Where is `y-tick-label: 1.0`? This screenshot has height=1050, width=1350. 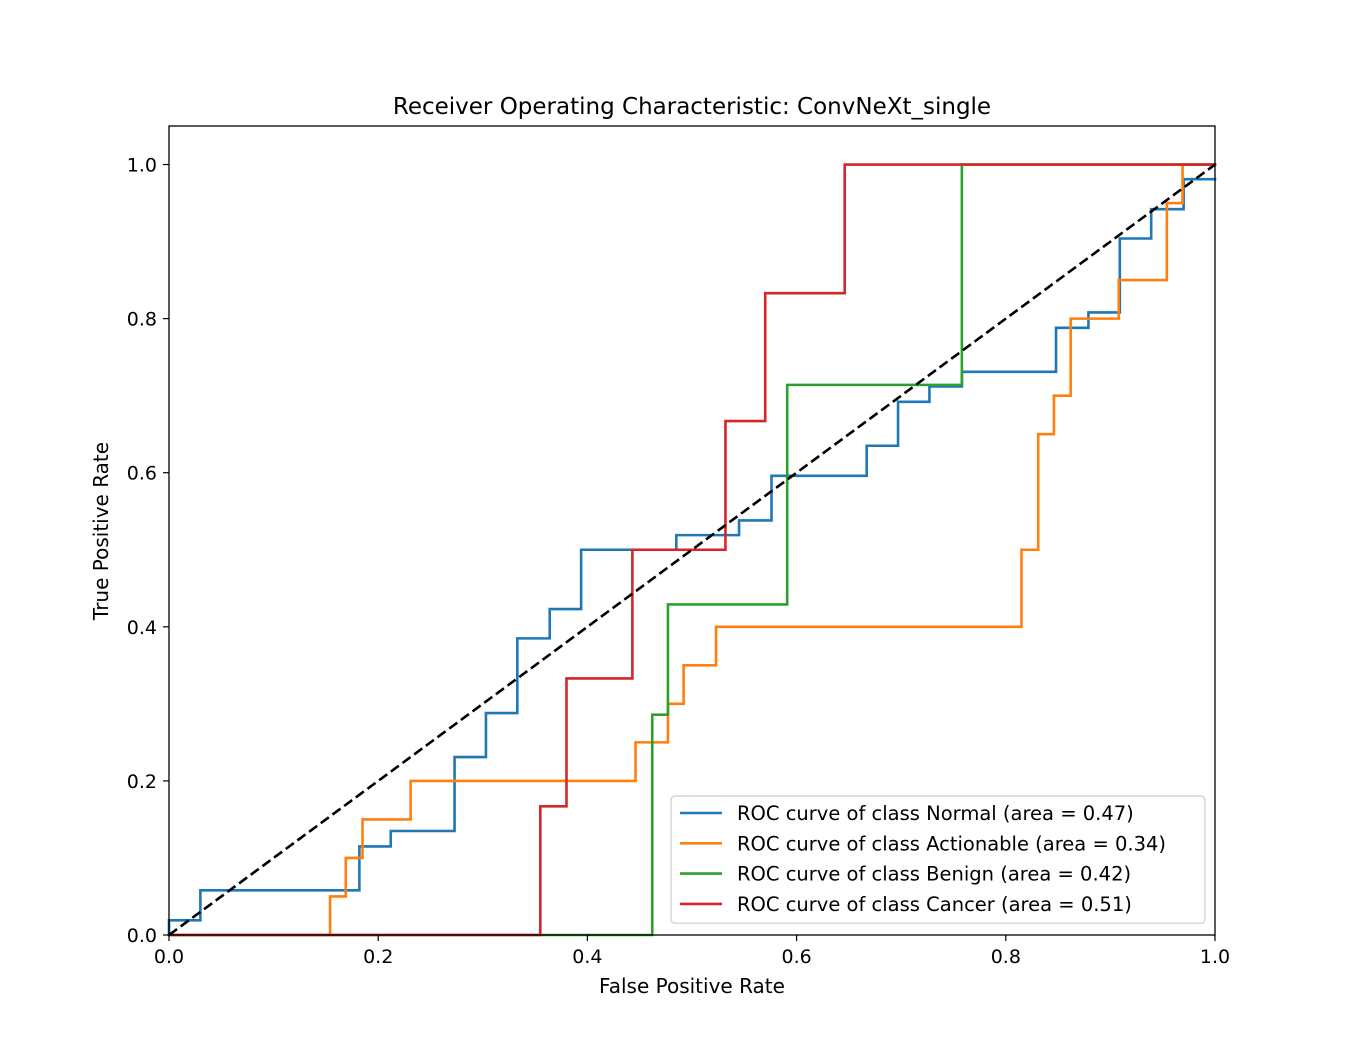 y-tick-label: 1.0 is located at coordinates (142, 166).